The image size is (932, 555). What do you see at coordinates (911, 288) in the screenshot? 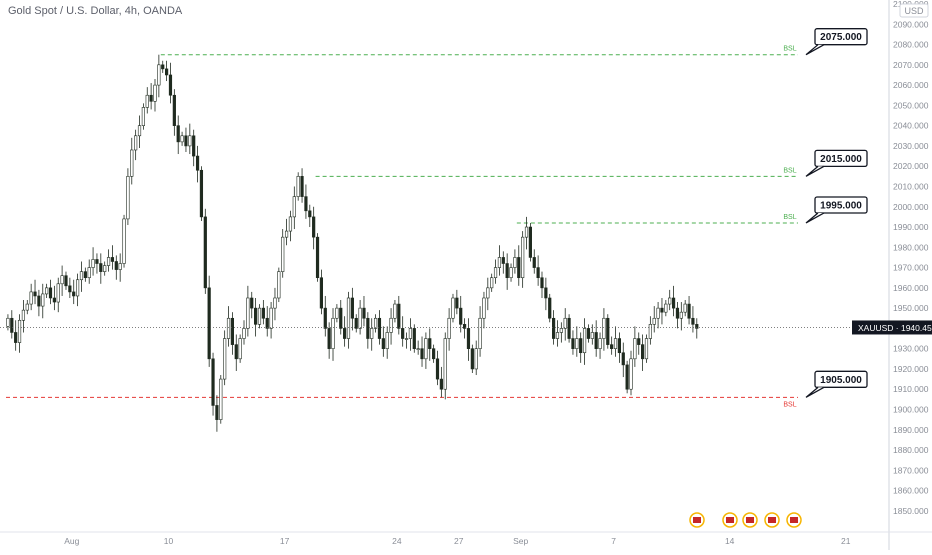
I see `price-tick-label: 1960.000` at bounding box center [911, 288].